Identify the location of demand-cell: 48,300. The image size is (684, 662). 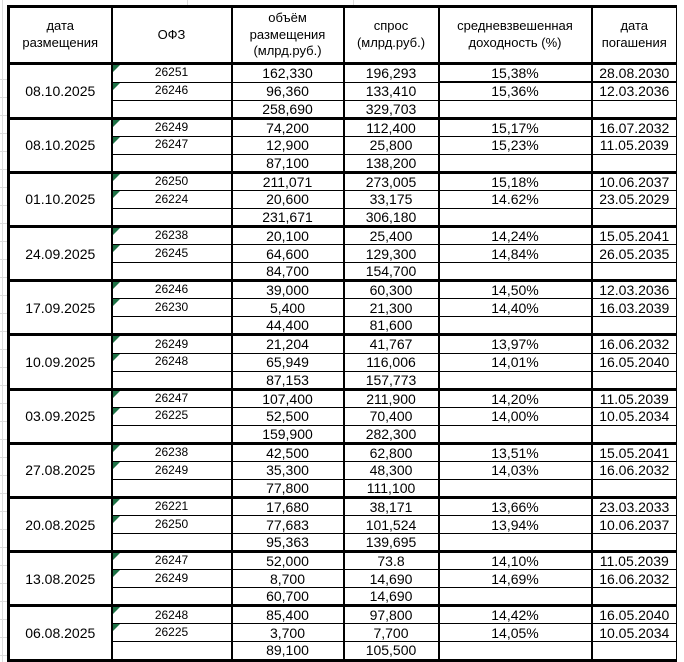
(391, 470).